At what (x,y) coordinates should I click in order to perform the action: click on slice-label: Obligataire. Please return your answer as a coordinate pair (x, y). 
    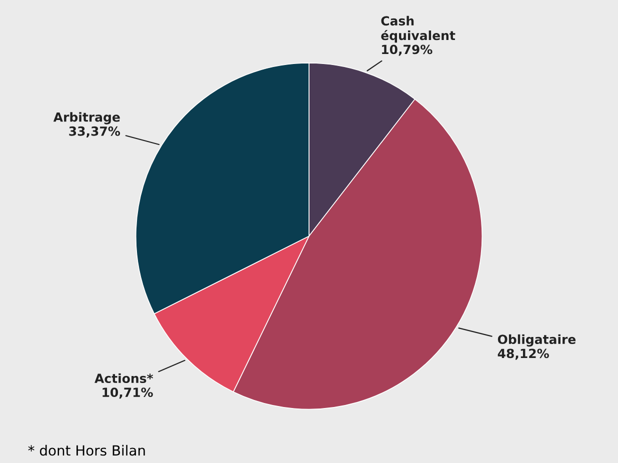
    Looking at the image, I should click on (537, 340).